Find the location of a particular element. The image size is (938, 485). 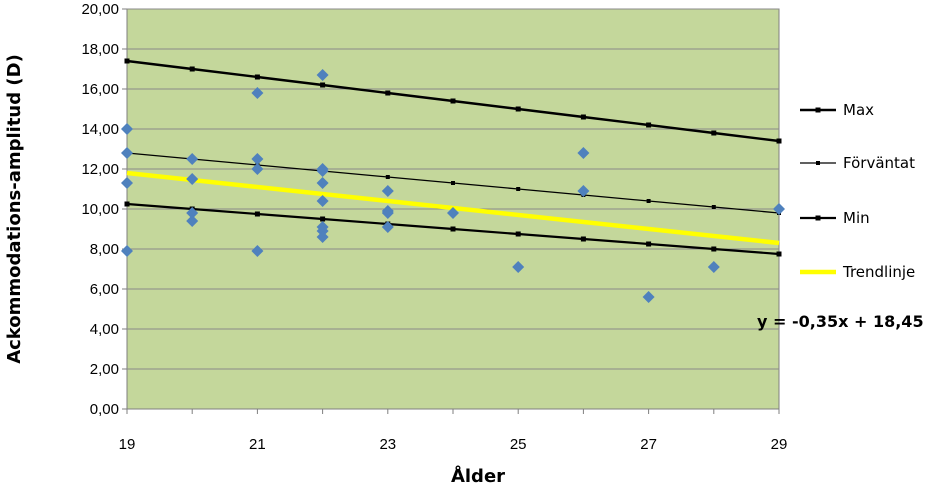

legend-label: Min is located at coordinates (856, 218).